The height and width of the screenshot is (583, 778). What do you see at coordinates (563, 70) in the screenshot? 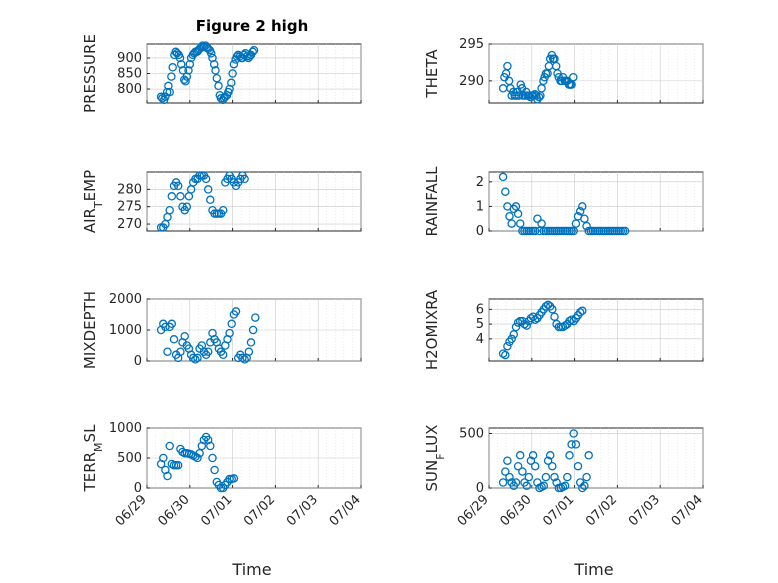
I see `subplot-2: 290 295 THETA` at bounding box center [563, 70].